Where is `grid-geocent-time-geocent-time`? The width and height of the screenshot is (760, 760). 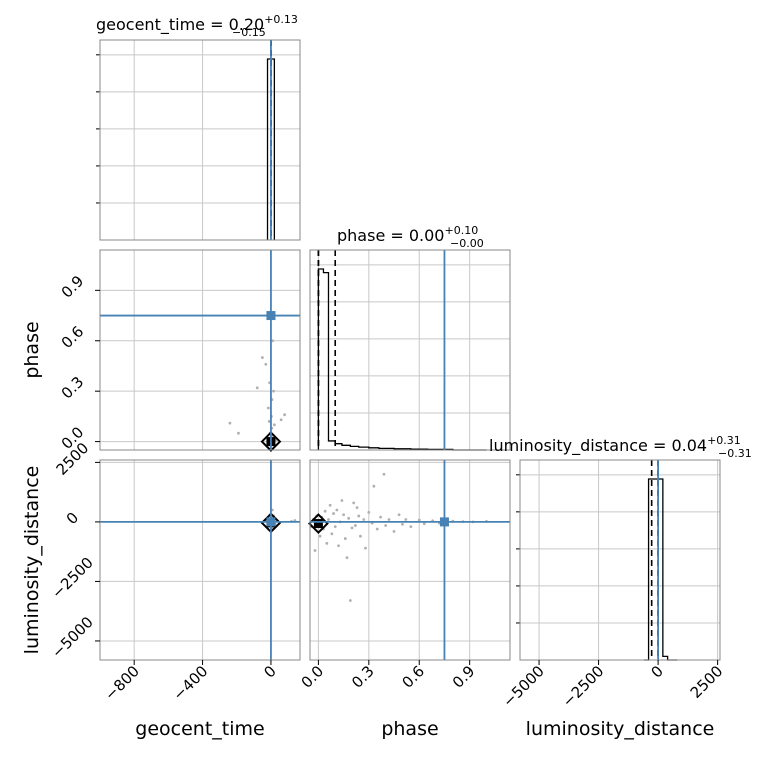 grid-geocent-time-geocent-time is located at coordinates (200, 140).